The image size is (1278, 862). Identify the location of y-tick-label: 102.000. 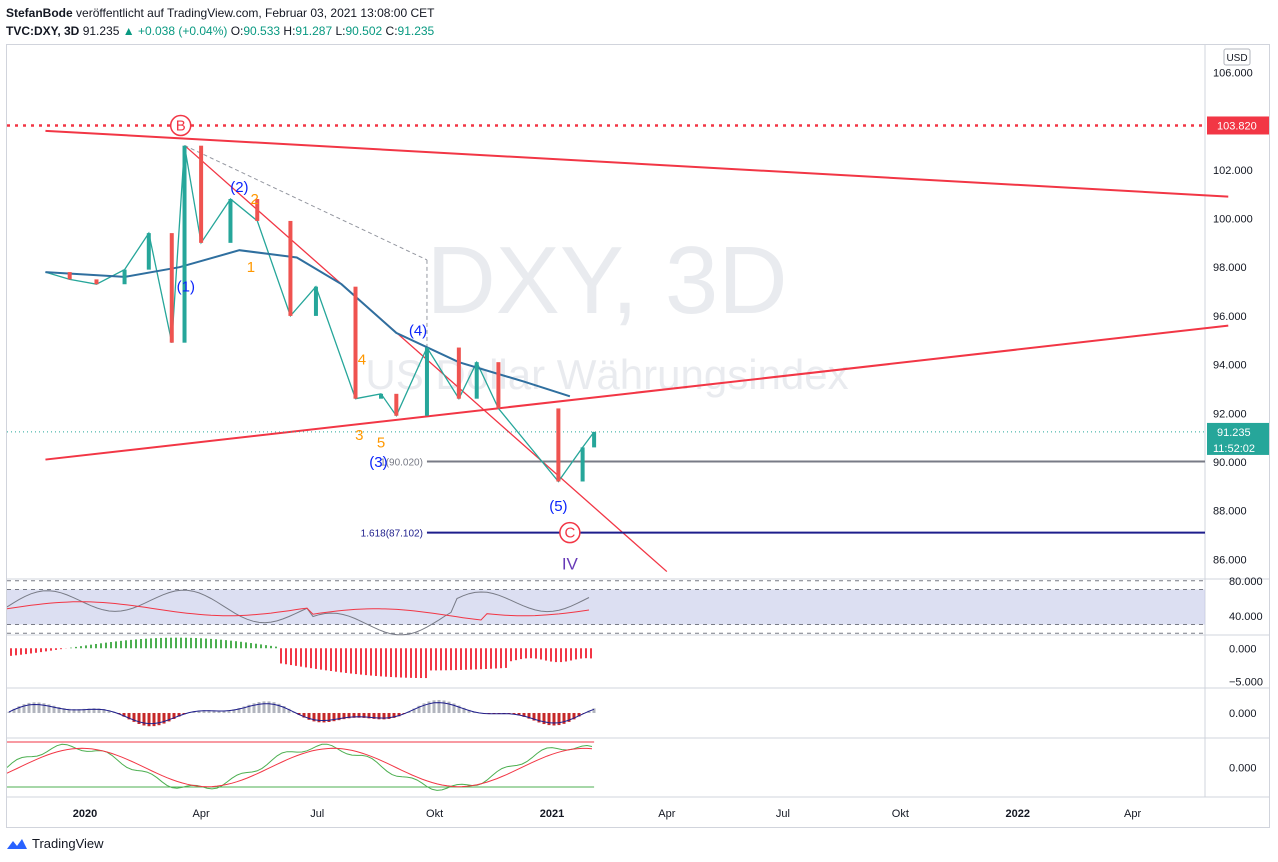
(1233, 171).